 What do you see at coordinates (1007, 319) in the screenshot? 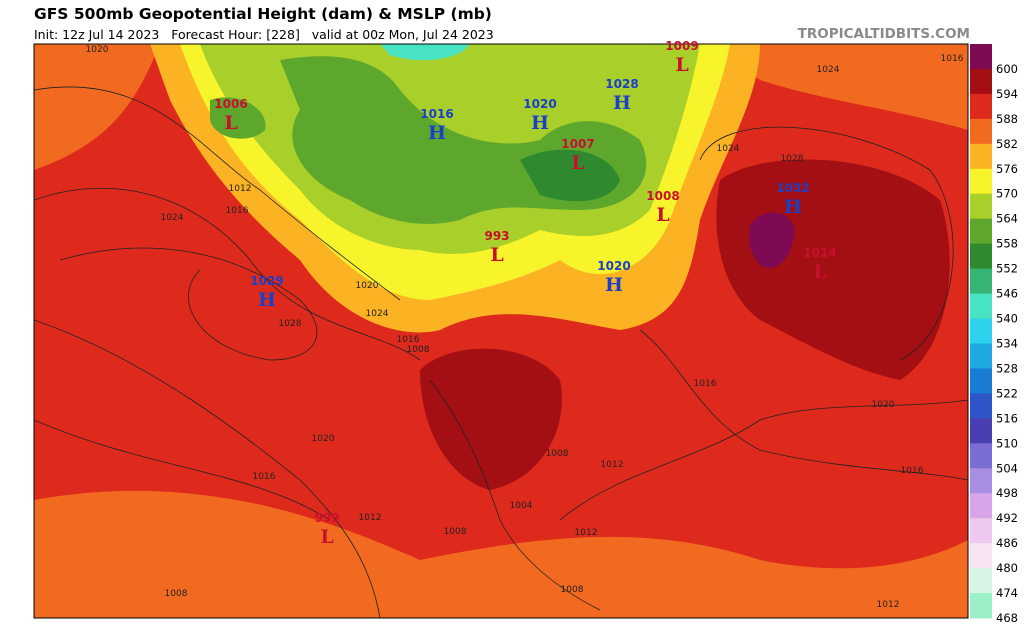
I see `colorbar-label: 540` at bounding box center [1007, 319].